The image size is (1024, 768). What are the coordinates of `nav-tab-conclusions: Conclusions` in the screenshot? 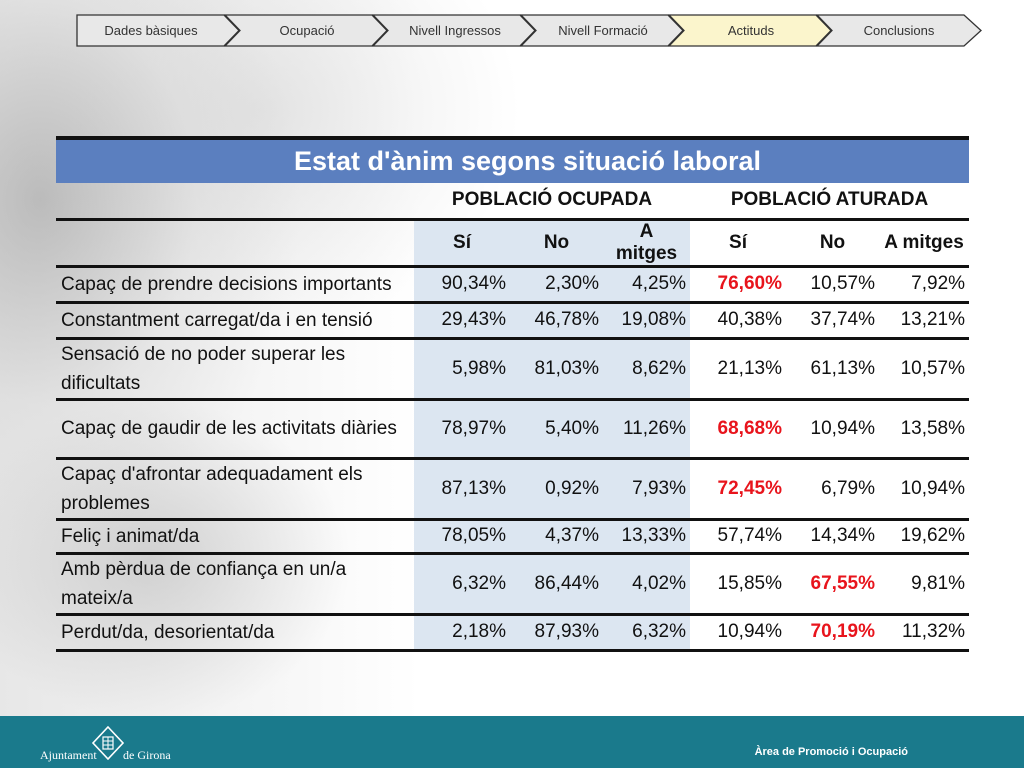 It's located at (899, 30).